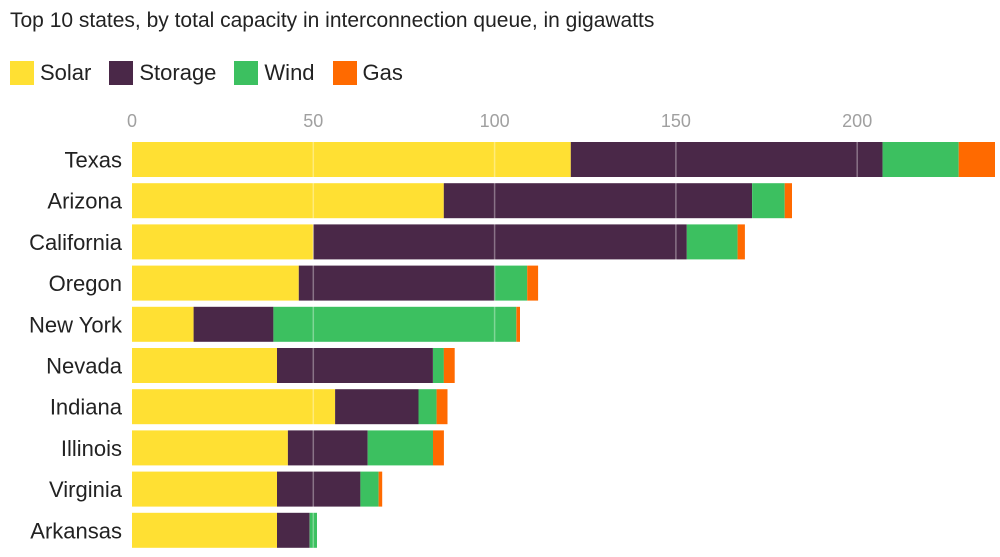 This screenshot has height=557, width=1000. Describe the element at coordinates (500, 242) in the screenshot. I see `bar-california-storage` at that location.